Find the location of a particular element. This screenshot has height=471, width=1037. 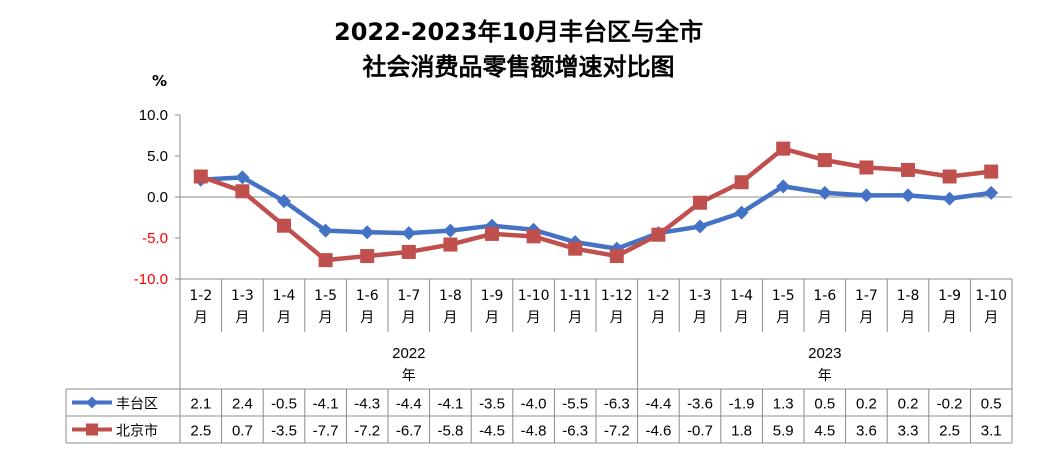

table-value-cell: -4.4 is located at coordinates (658, 404).